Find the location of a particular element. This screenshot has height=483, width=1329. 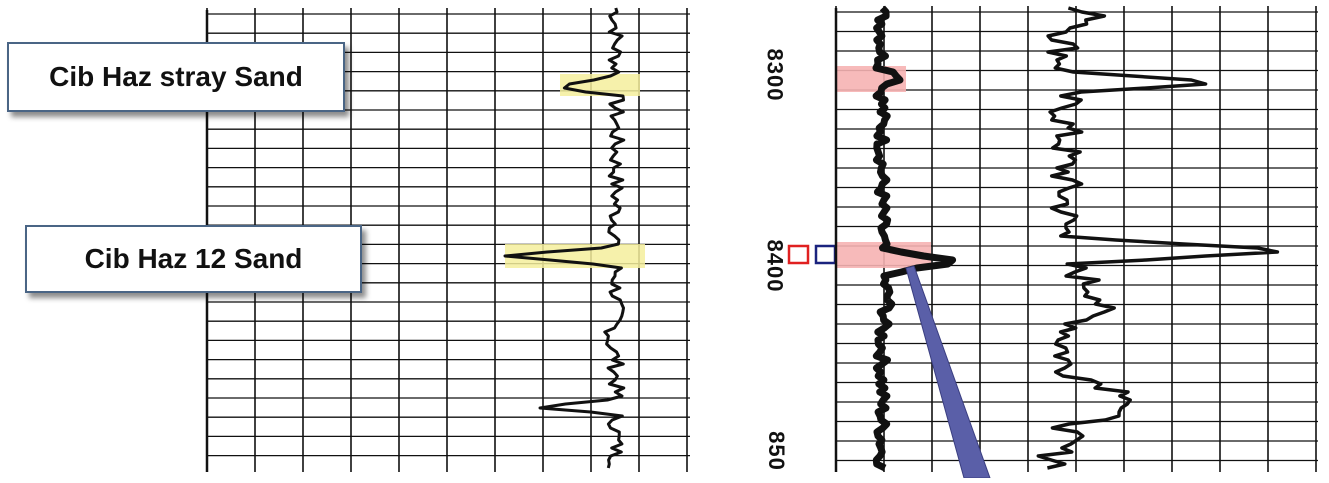

depth-label-8300: 8300 is located at coordinates (775, 75).